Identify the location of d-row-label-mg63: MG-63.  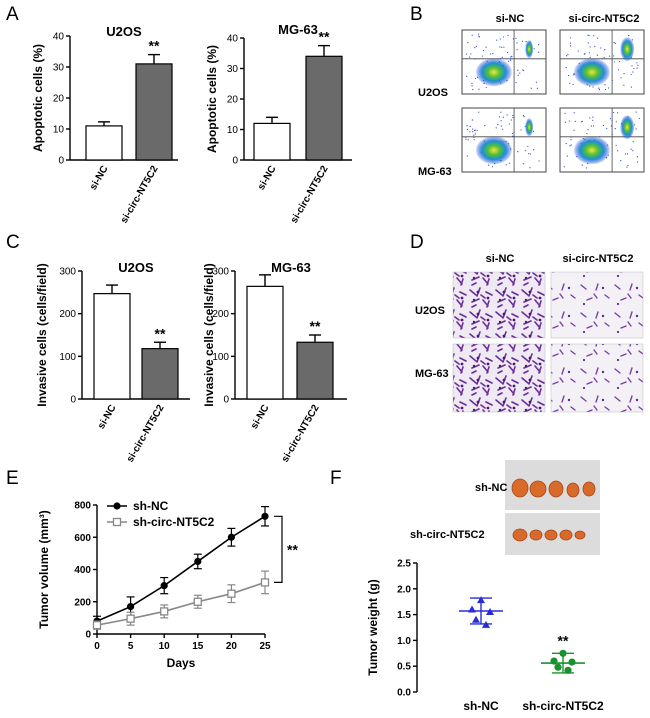
(432, 374).